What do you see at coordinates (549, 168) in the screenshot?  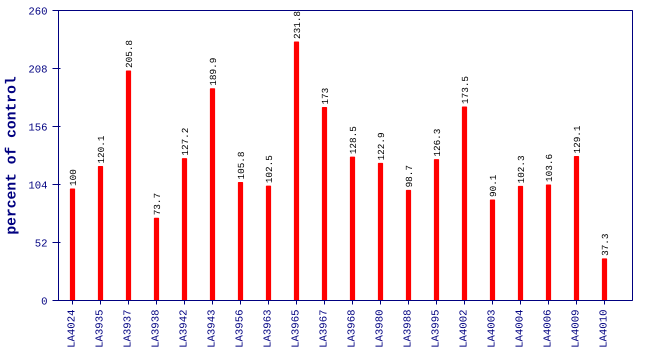 I see `data-label: 103.6` at bounding box center [549, 168].